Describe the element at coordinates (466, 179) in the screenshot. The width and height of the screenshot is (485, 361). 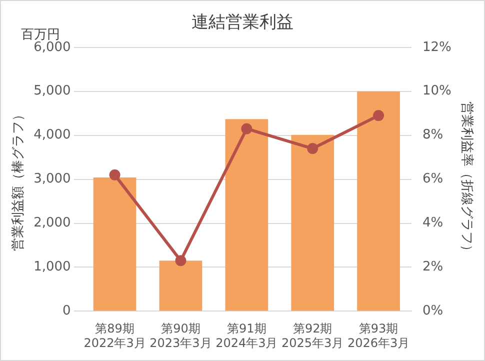
I see `y2-axis-title: 営業利益率（折線グラフ）` at that location.